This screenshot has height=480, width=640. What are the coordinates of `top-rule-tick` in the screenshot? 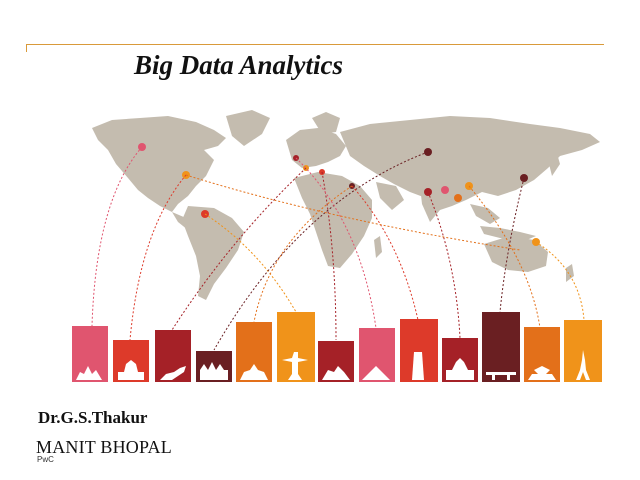 It's located at (26, 48).